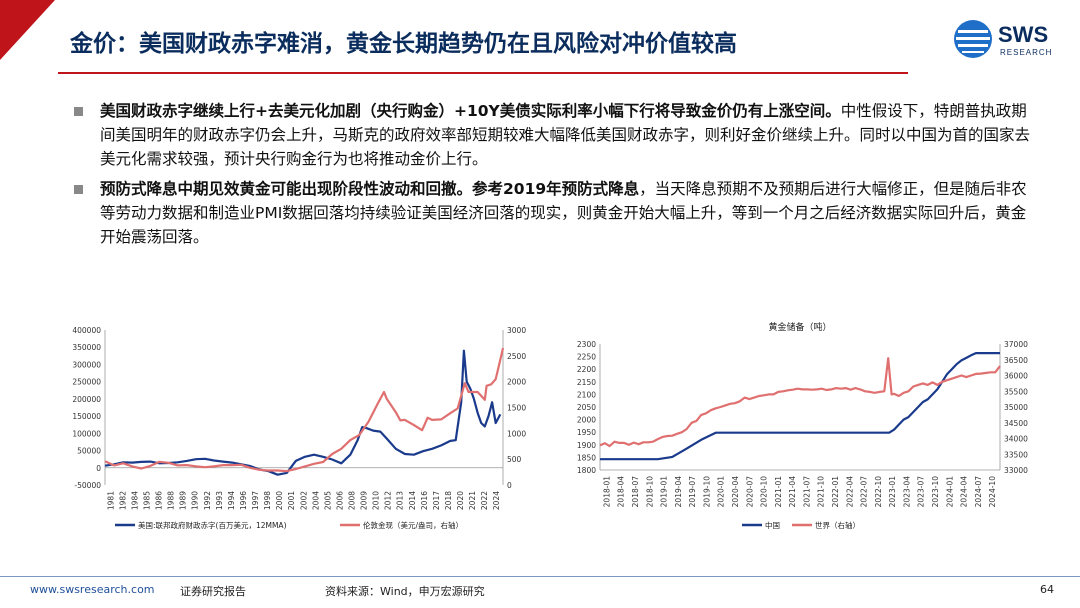 The image size is (1080, 608). I want to click on y-tick-left: 250000, so click(86, 382).